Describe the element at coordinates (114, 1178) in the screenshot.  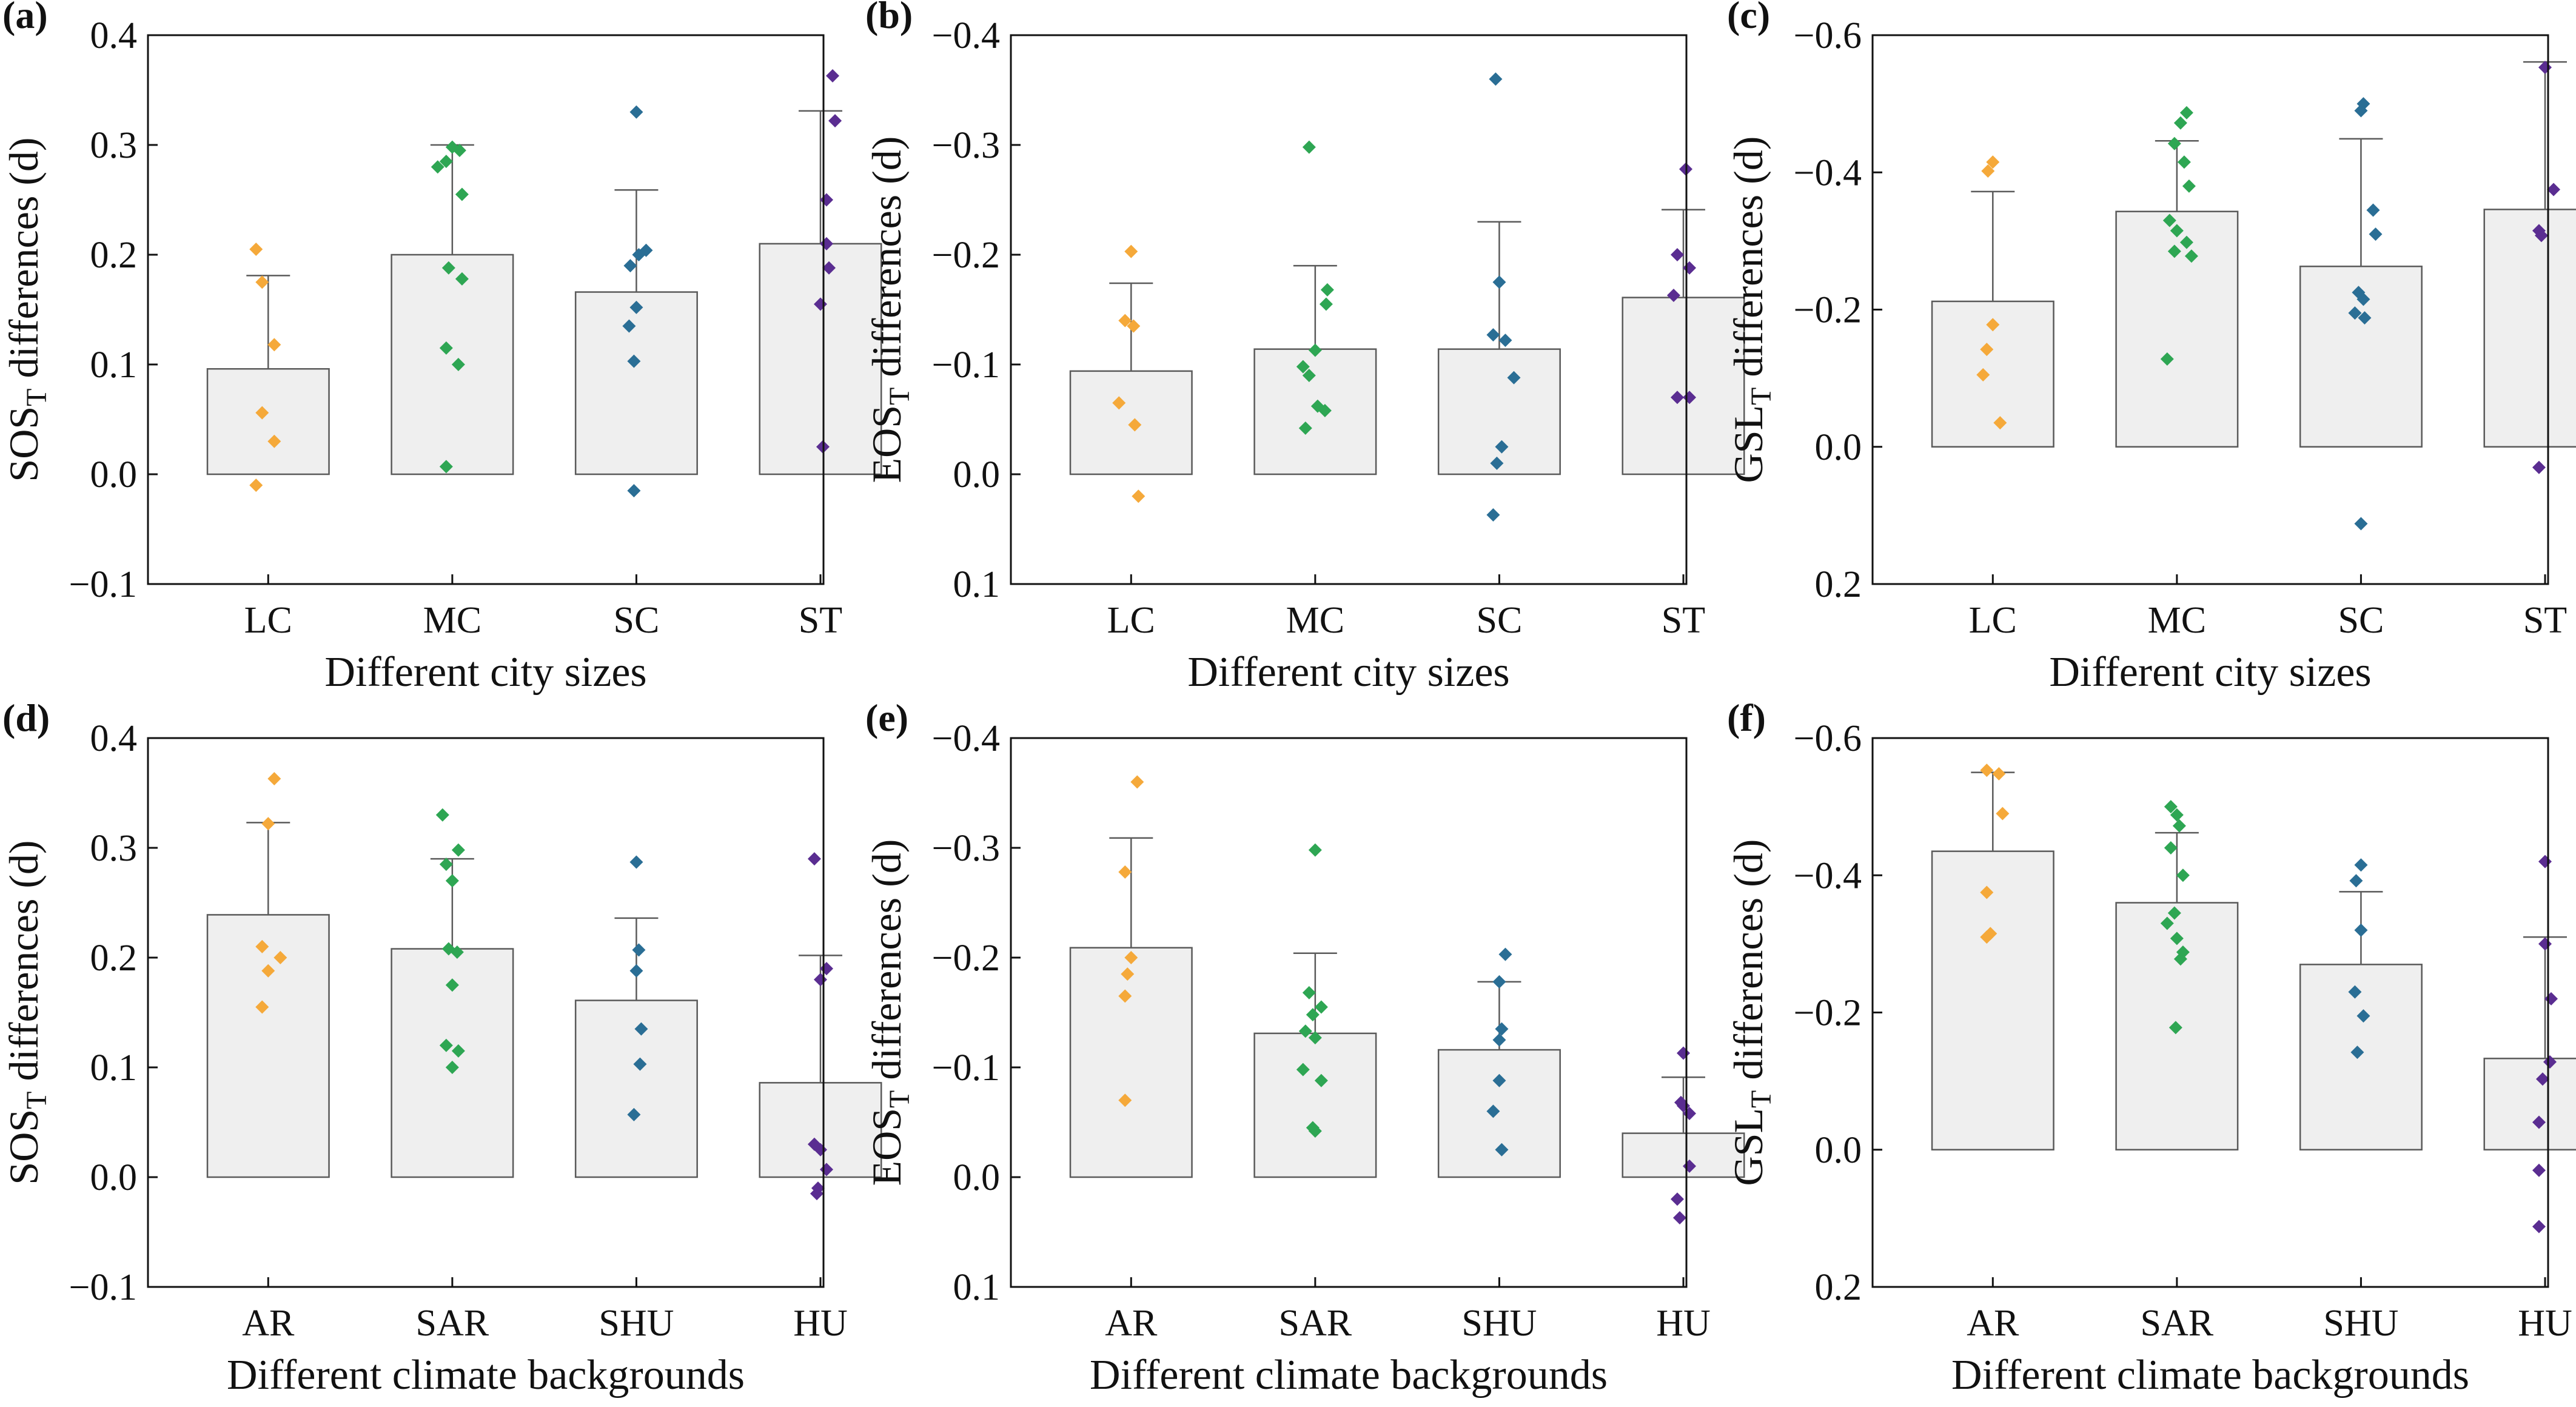
I see `chart-3-ytick-label-4: 0.0` at that location.